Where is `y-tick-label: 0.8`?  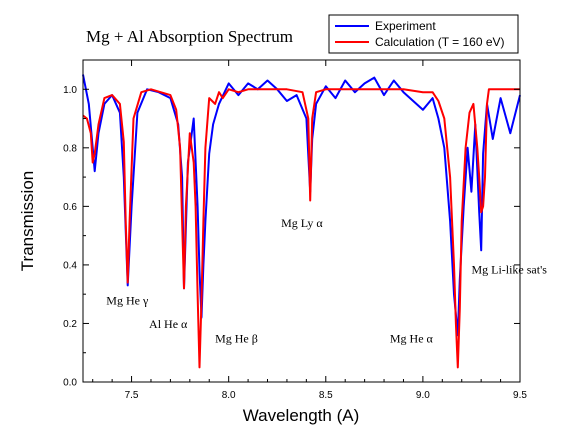
y-tick-label: 0.8 is located at coordinates (70, 148).